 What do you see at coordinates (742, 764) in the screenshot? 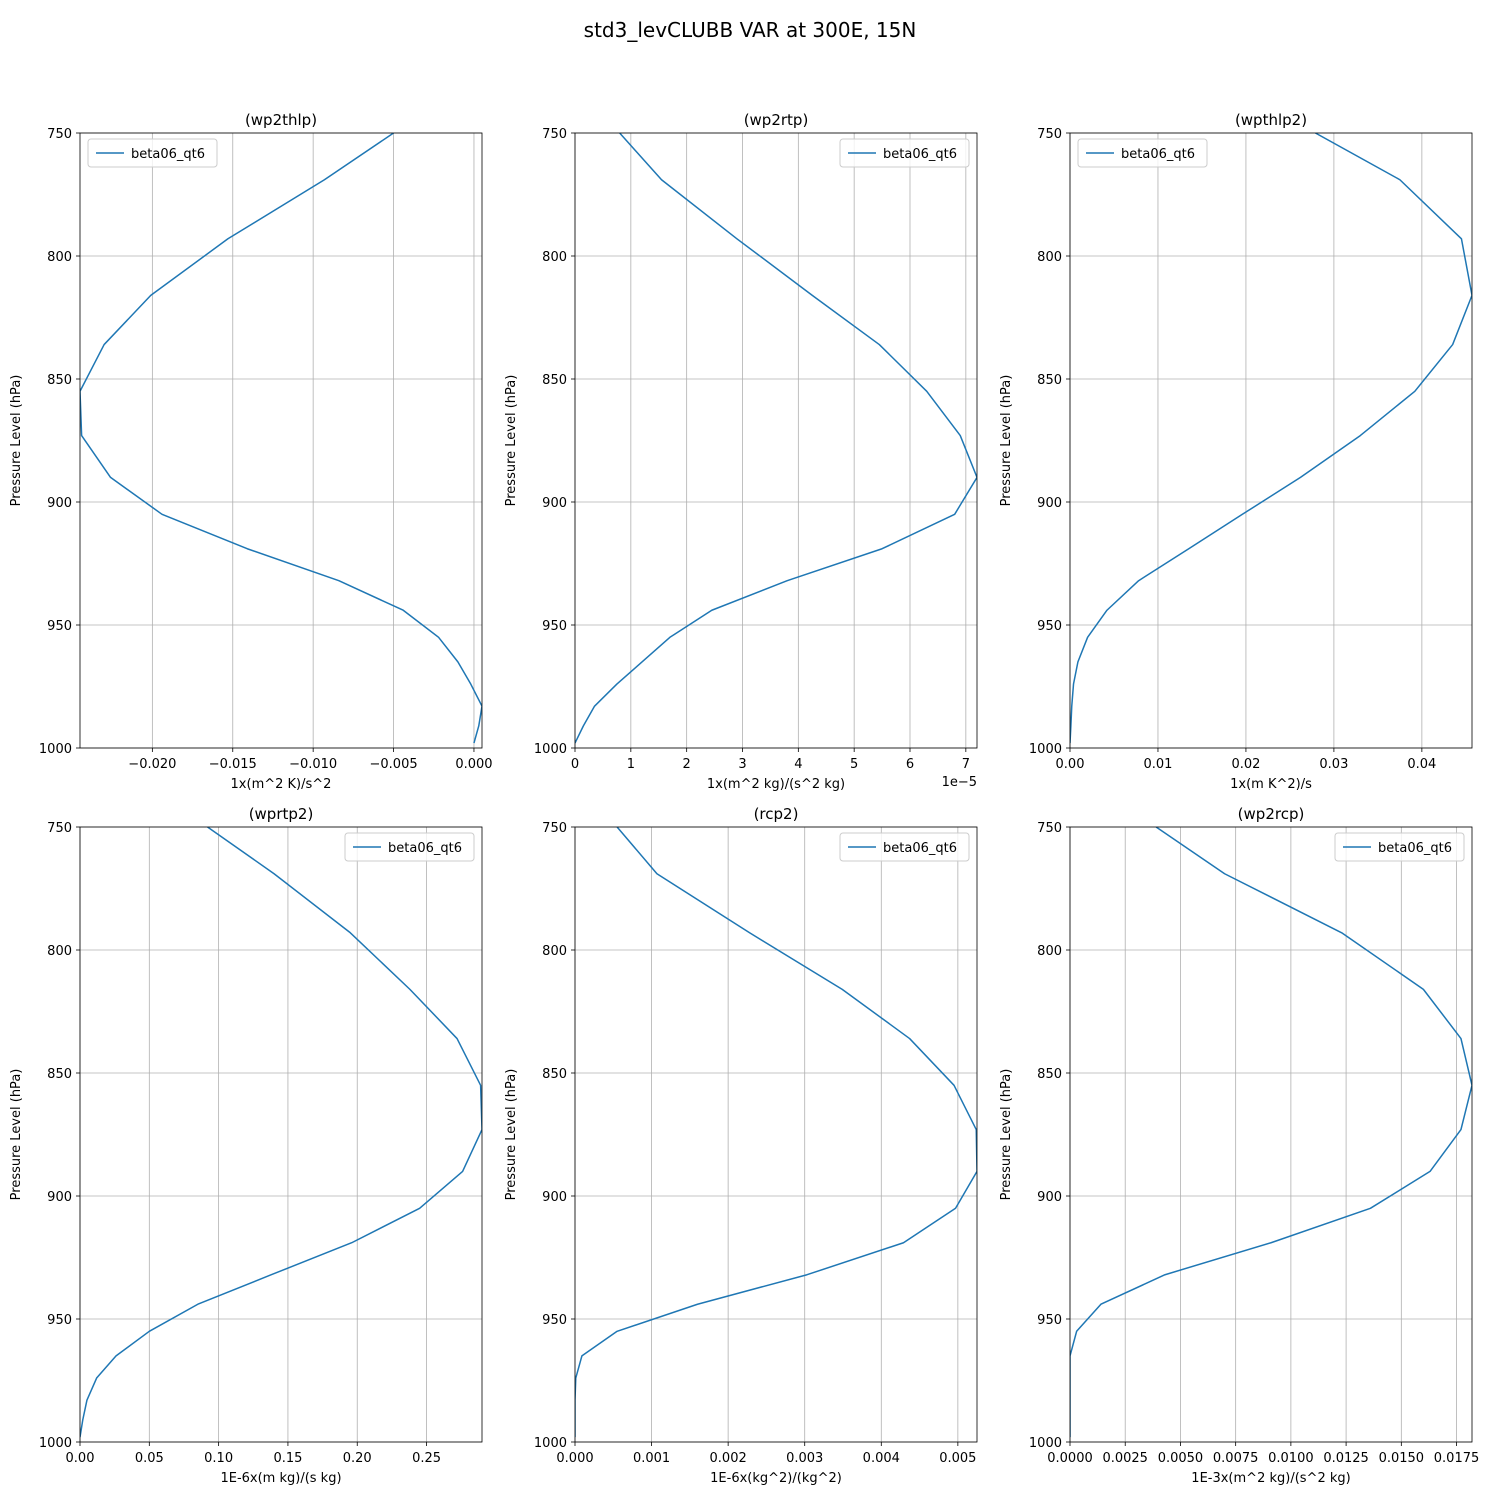
I see `x-tick-label: 3` at bounding box center [742, 764].